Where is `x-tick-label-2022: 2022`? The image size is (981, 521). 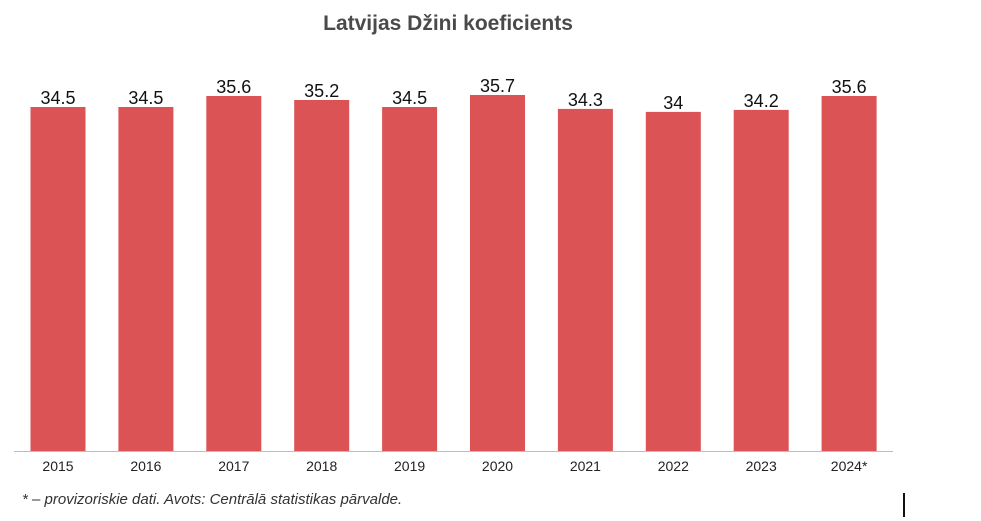 x-tick-label-2022: 2022 is located at coordinates (673, 466).